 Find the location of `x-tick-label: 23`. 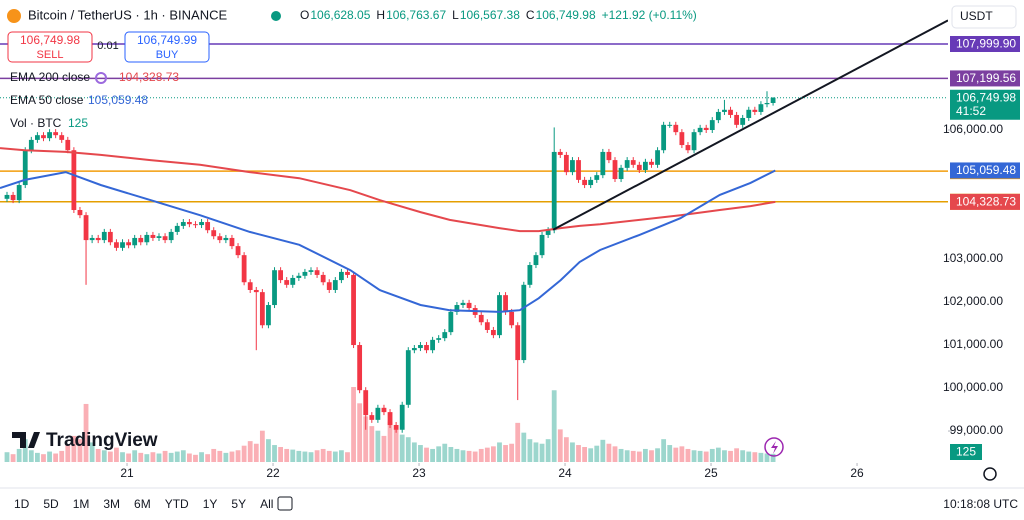

x-tick-label: 23 is located at coordinates (419, 473).